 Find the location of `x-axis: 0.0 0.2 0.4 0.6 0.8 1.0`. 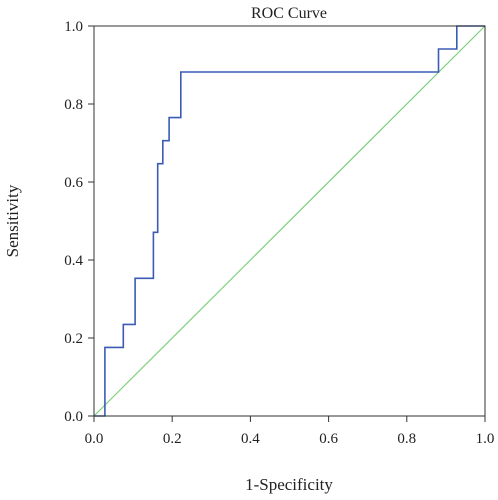

x-axis: 0.0 0.2 0.4 0.6 0.8 1.0 is located at coordinates (290, 431).